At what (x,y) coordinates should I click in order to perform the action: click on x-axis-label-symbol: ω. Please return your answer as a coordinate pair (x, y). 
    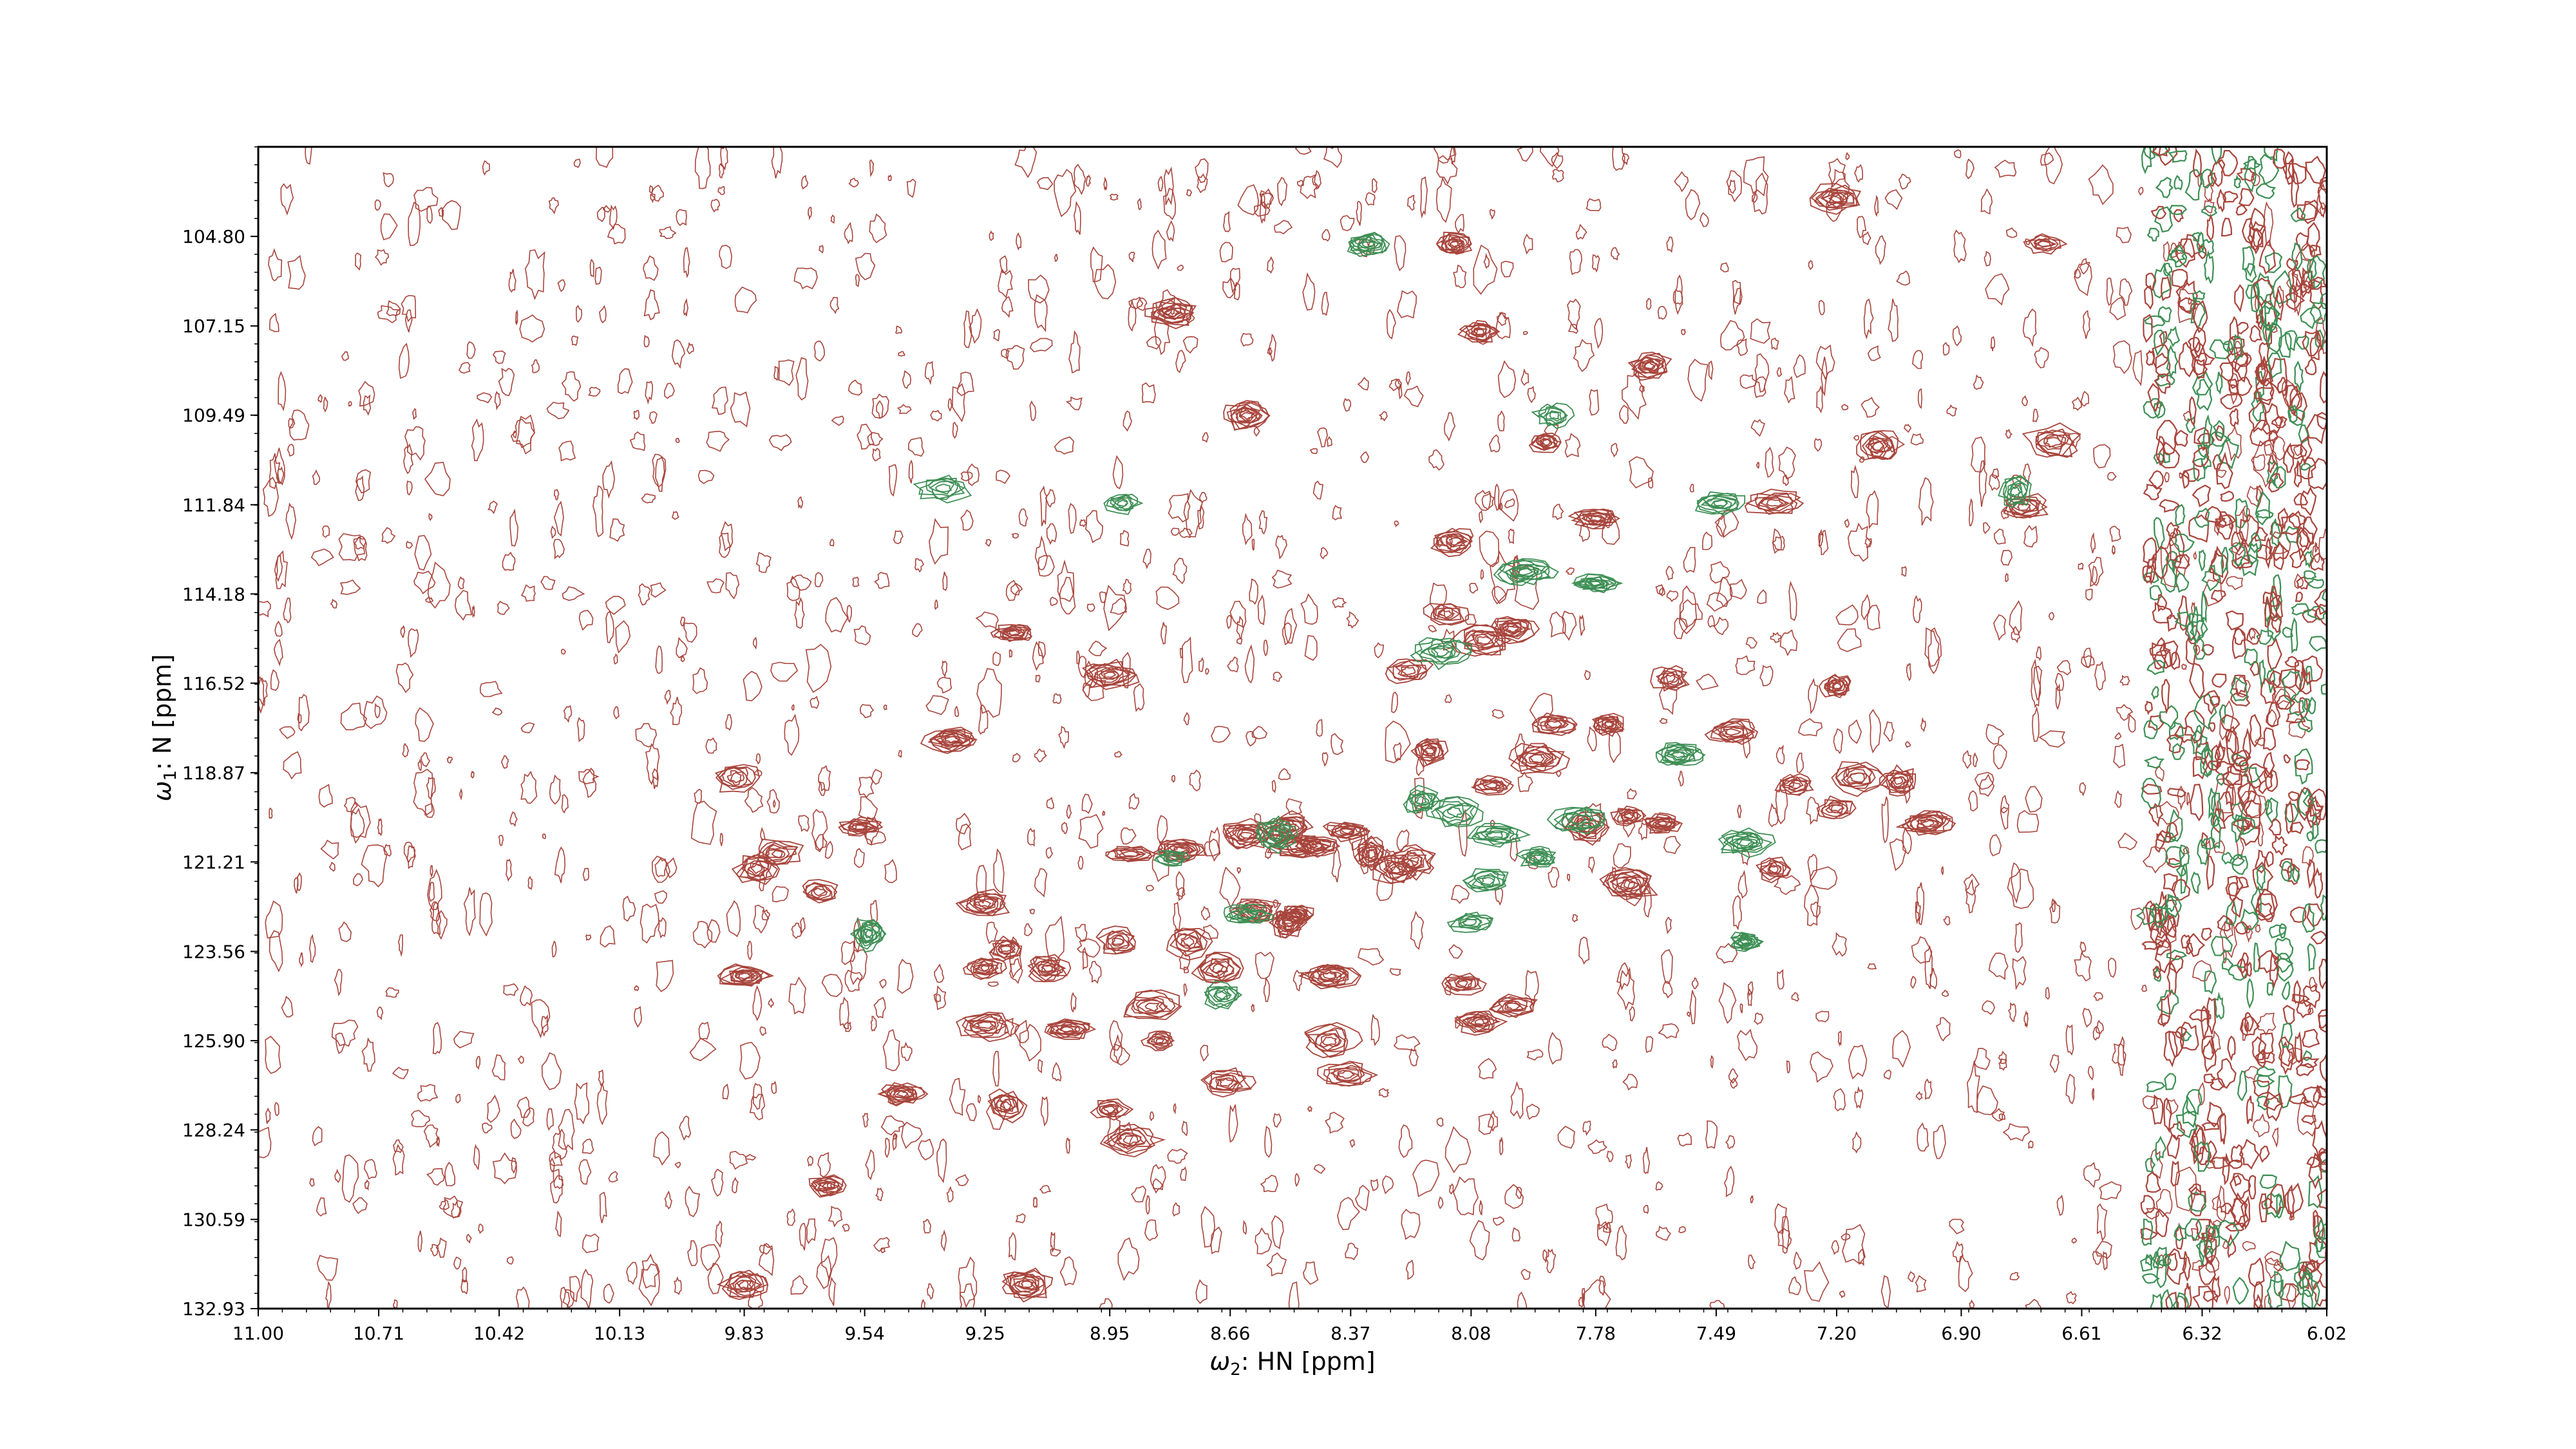
    Looking at the image, I should click on (1220, 1362).